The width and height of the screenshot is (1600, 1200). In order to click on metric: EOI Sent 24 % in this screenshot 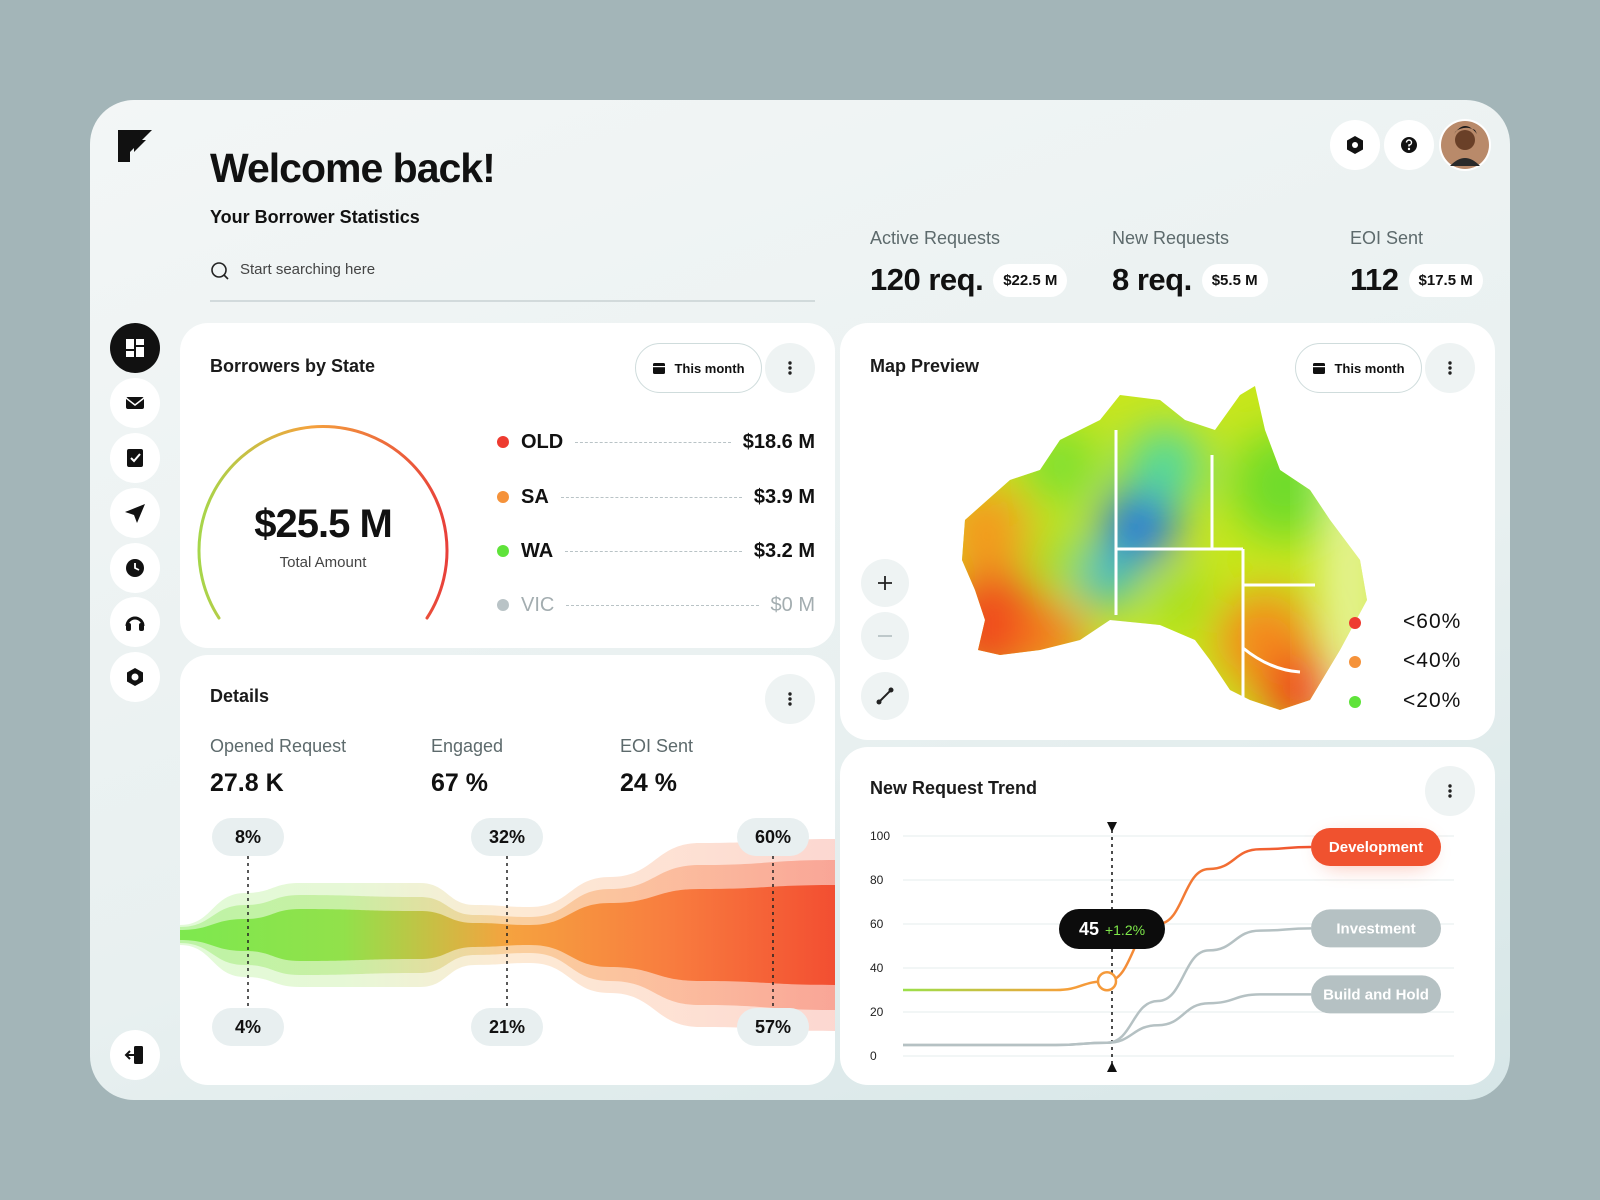, I will do `click(656, 767)`.